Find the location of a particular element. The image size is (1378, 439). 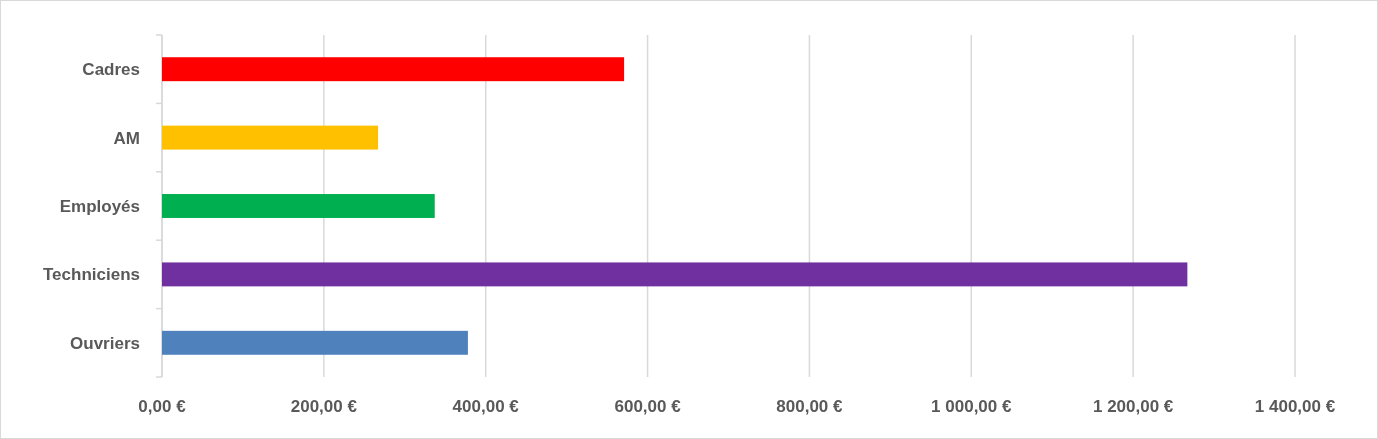

y-tick-label: Techniciens is located at coordinates (91, 275).